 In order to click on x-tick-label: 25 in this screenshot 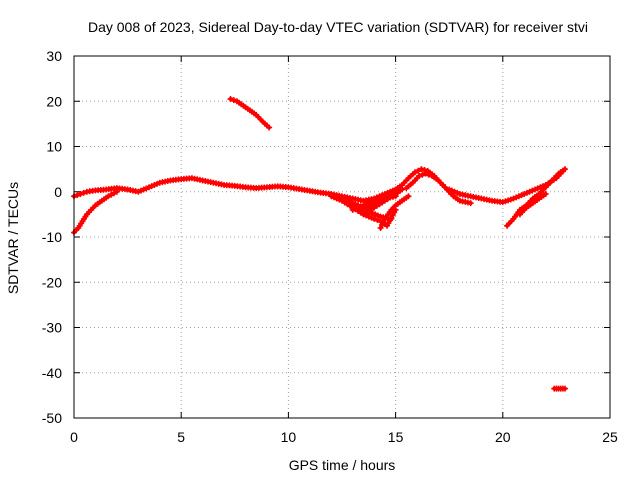, I will do `click(610, 437)`.